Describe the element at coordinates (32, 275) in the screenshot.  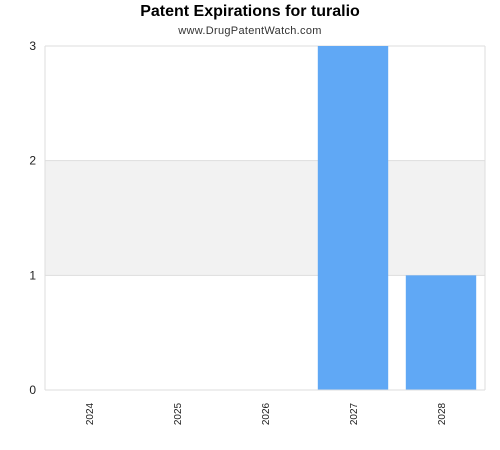
I see `y-tick-label: 1` at that location.